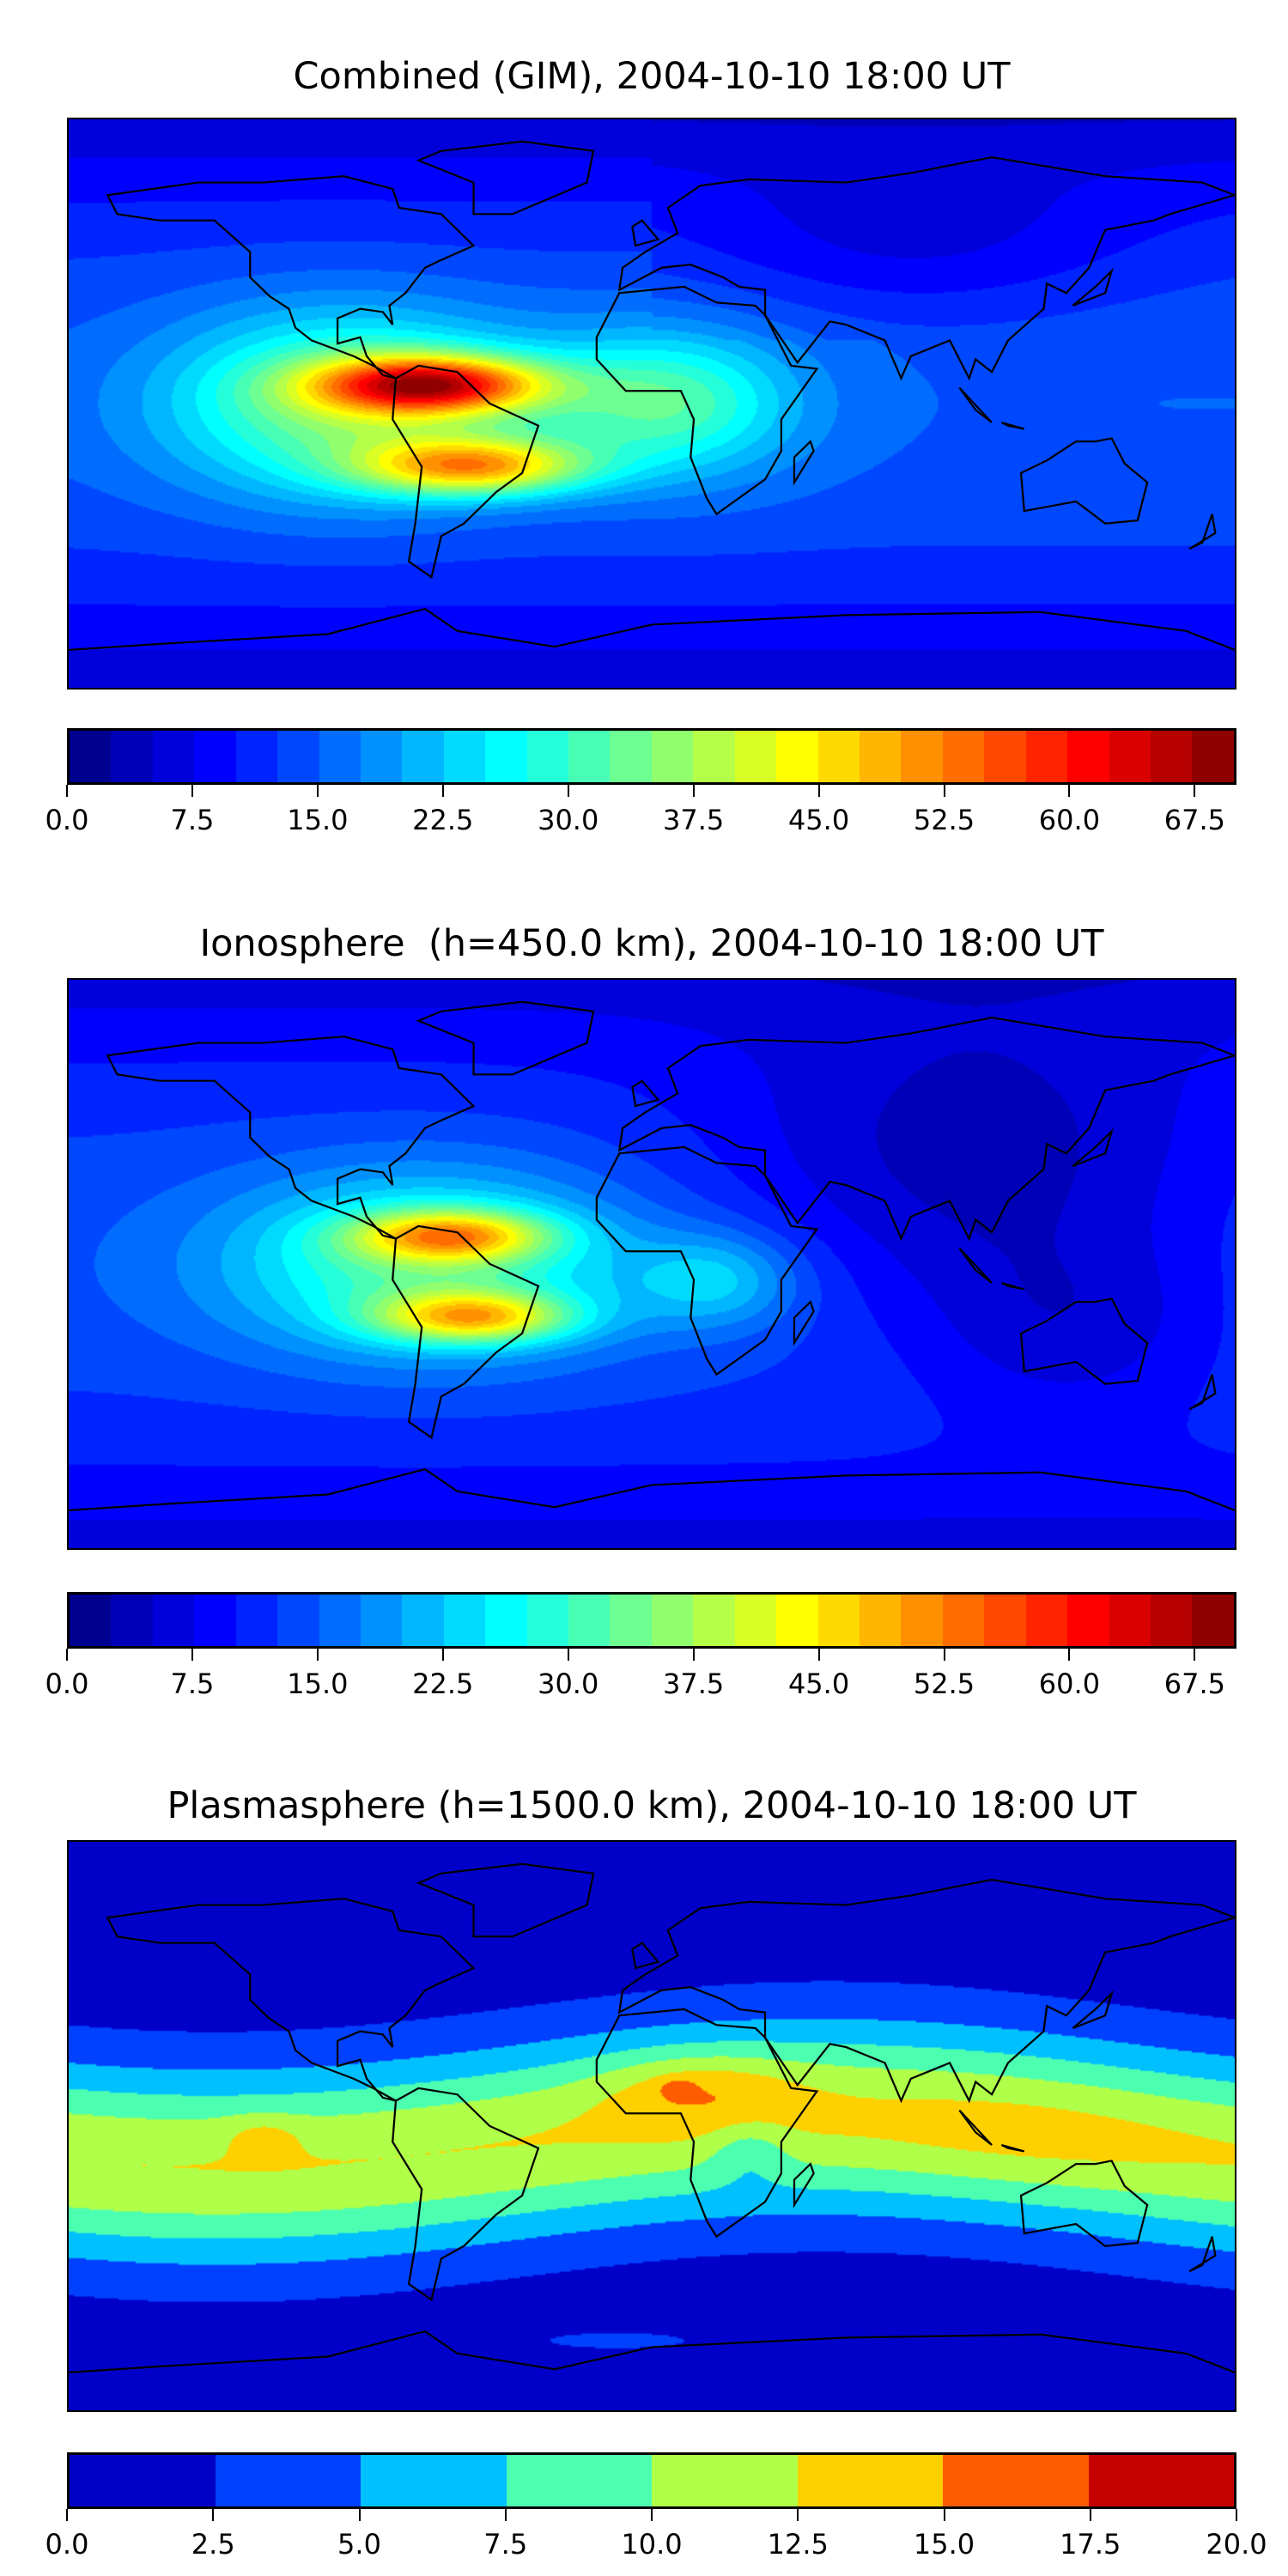  What do you see at coordinates (641, 1675) in the screenshot?
I see `colorbar-ticks: 0.0 7.5 15.0 22.5 30.0 37.5 45.0 52.5 60.0 67.5` at bounding box center [641, 1675].